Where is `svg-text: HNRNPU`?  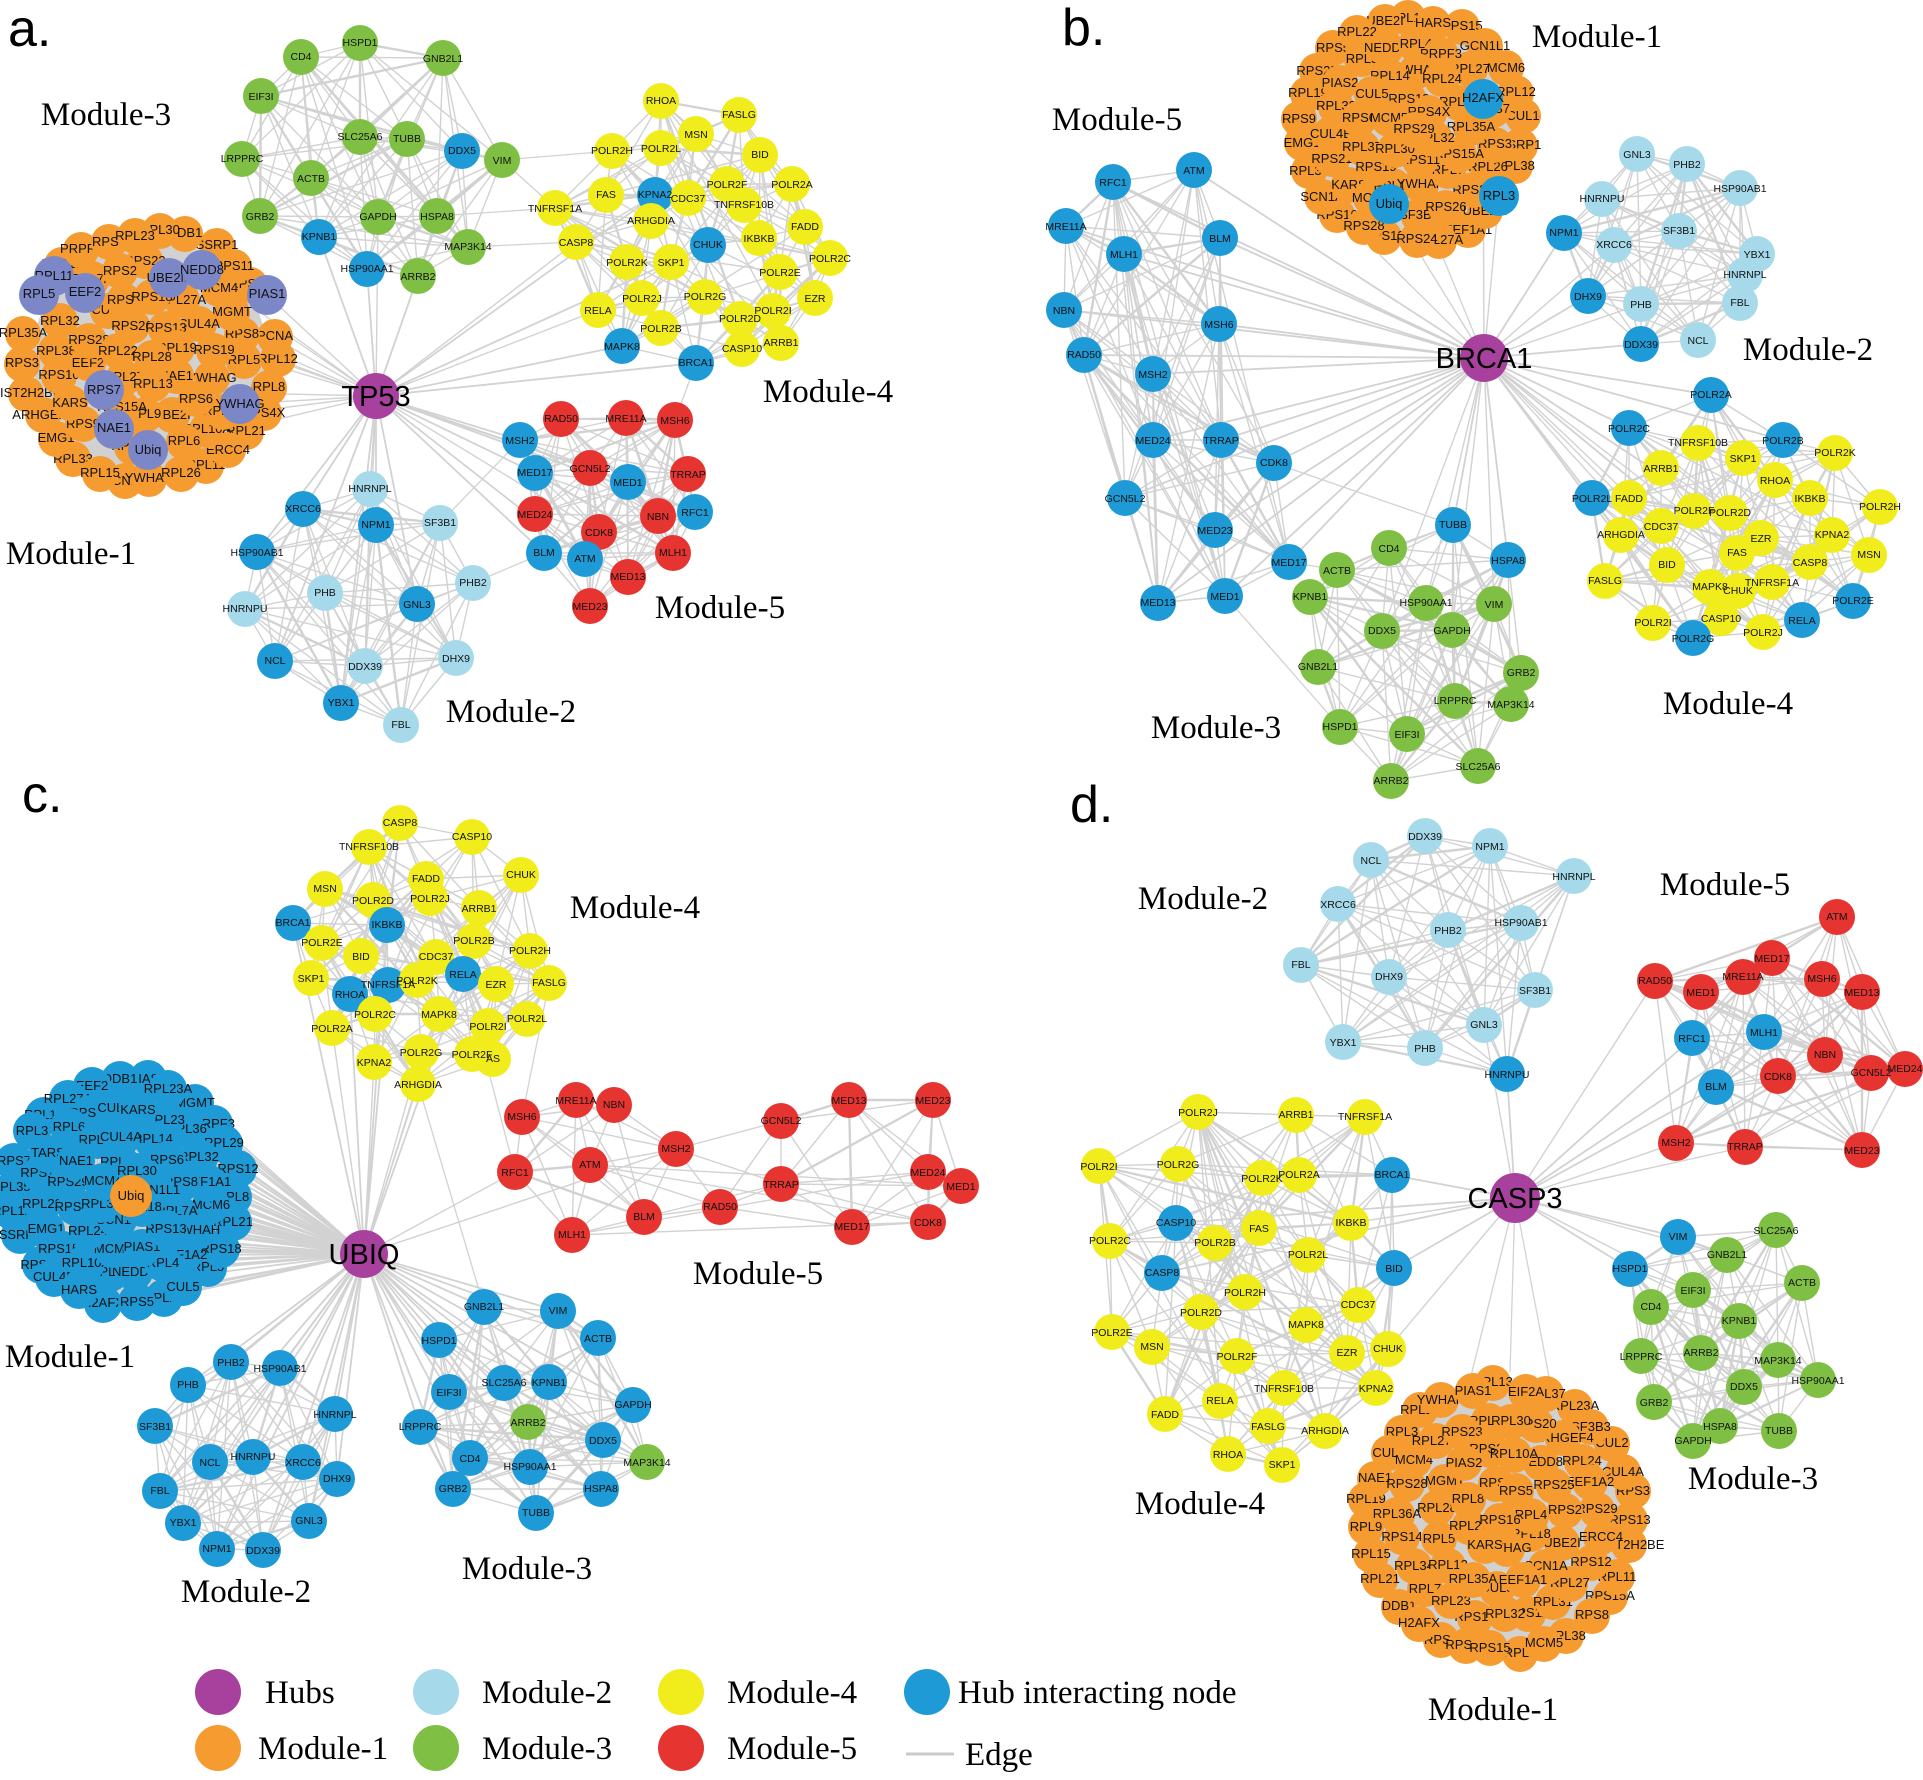 svg-text: HNRNPU is located at coordinates (253, 1457).